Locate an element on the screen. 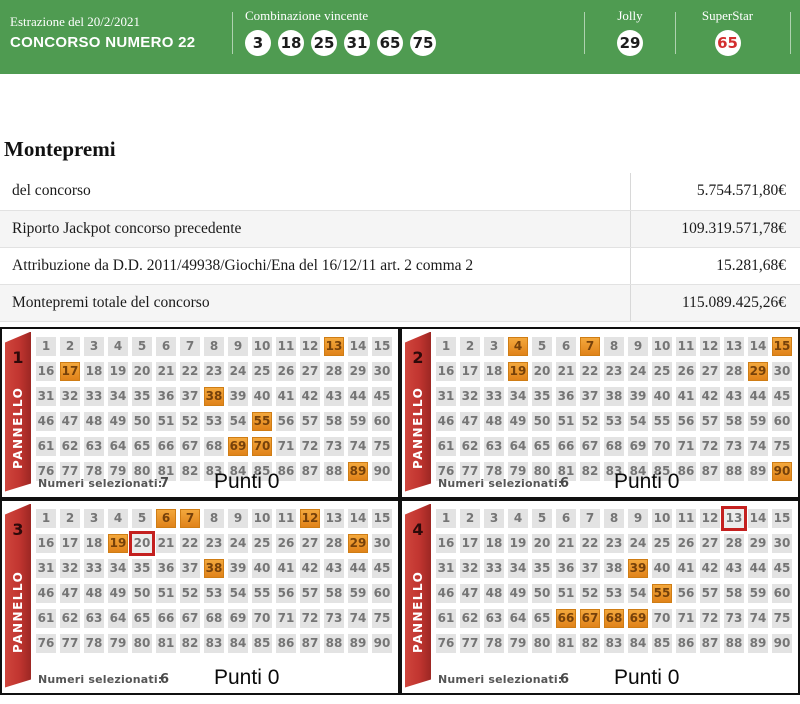 The height and width of the screenshot is (704, 800). grid-cell: 25 is located at coordinates (662, 371).